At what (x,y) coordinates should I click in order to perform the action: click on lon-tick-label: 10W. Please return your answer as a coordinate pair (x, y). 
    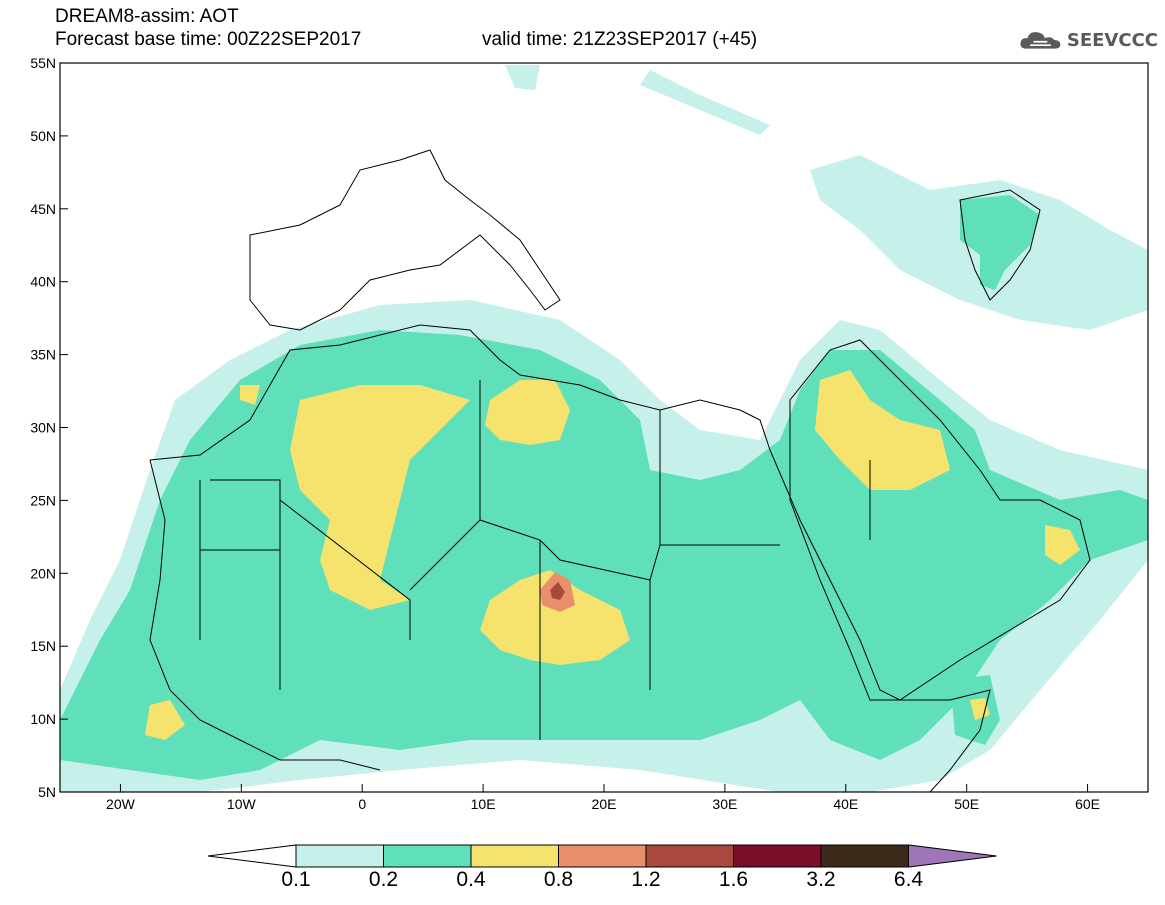
    Looking at the image, I should click on (242, 804).